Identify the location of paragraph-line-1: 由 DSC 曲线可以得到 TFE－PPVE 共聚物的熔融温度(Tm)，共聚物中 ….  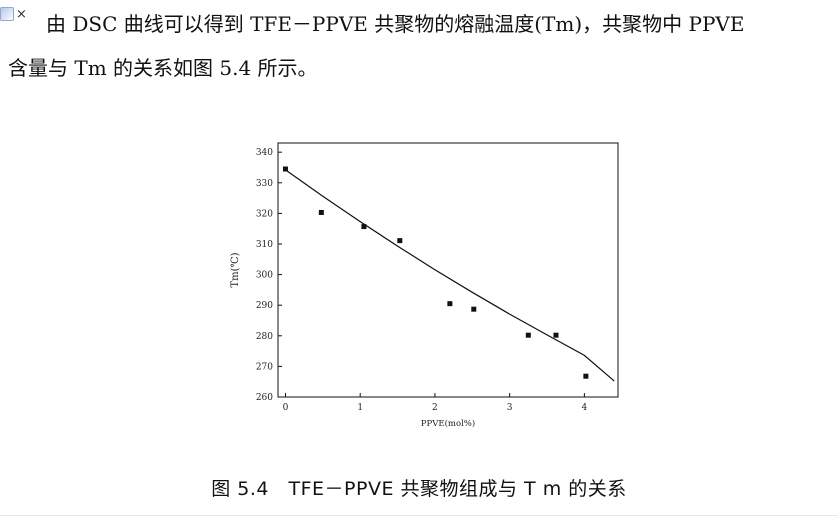
(395, 24).